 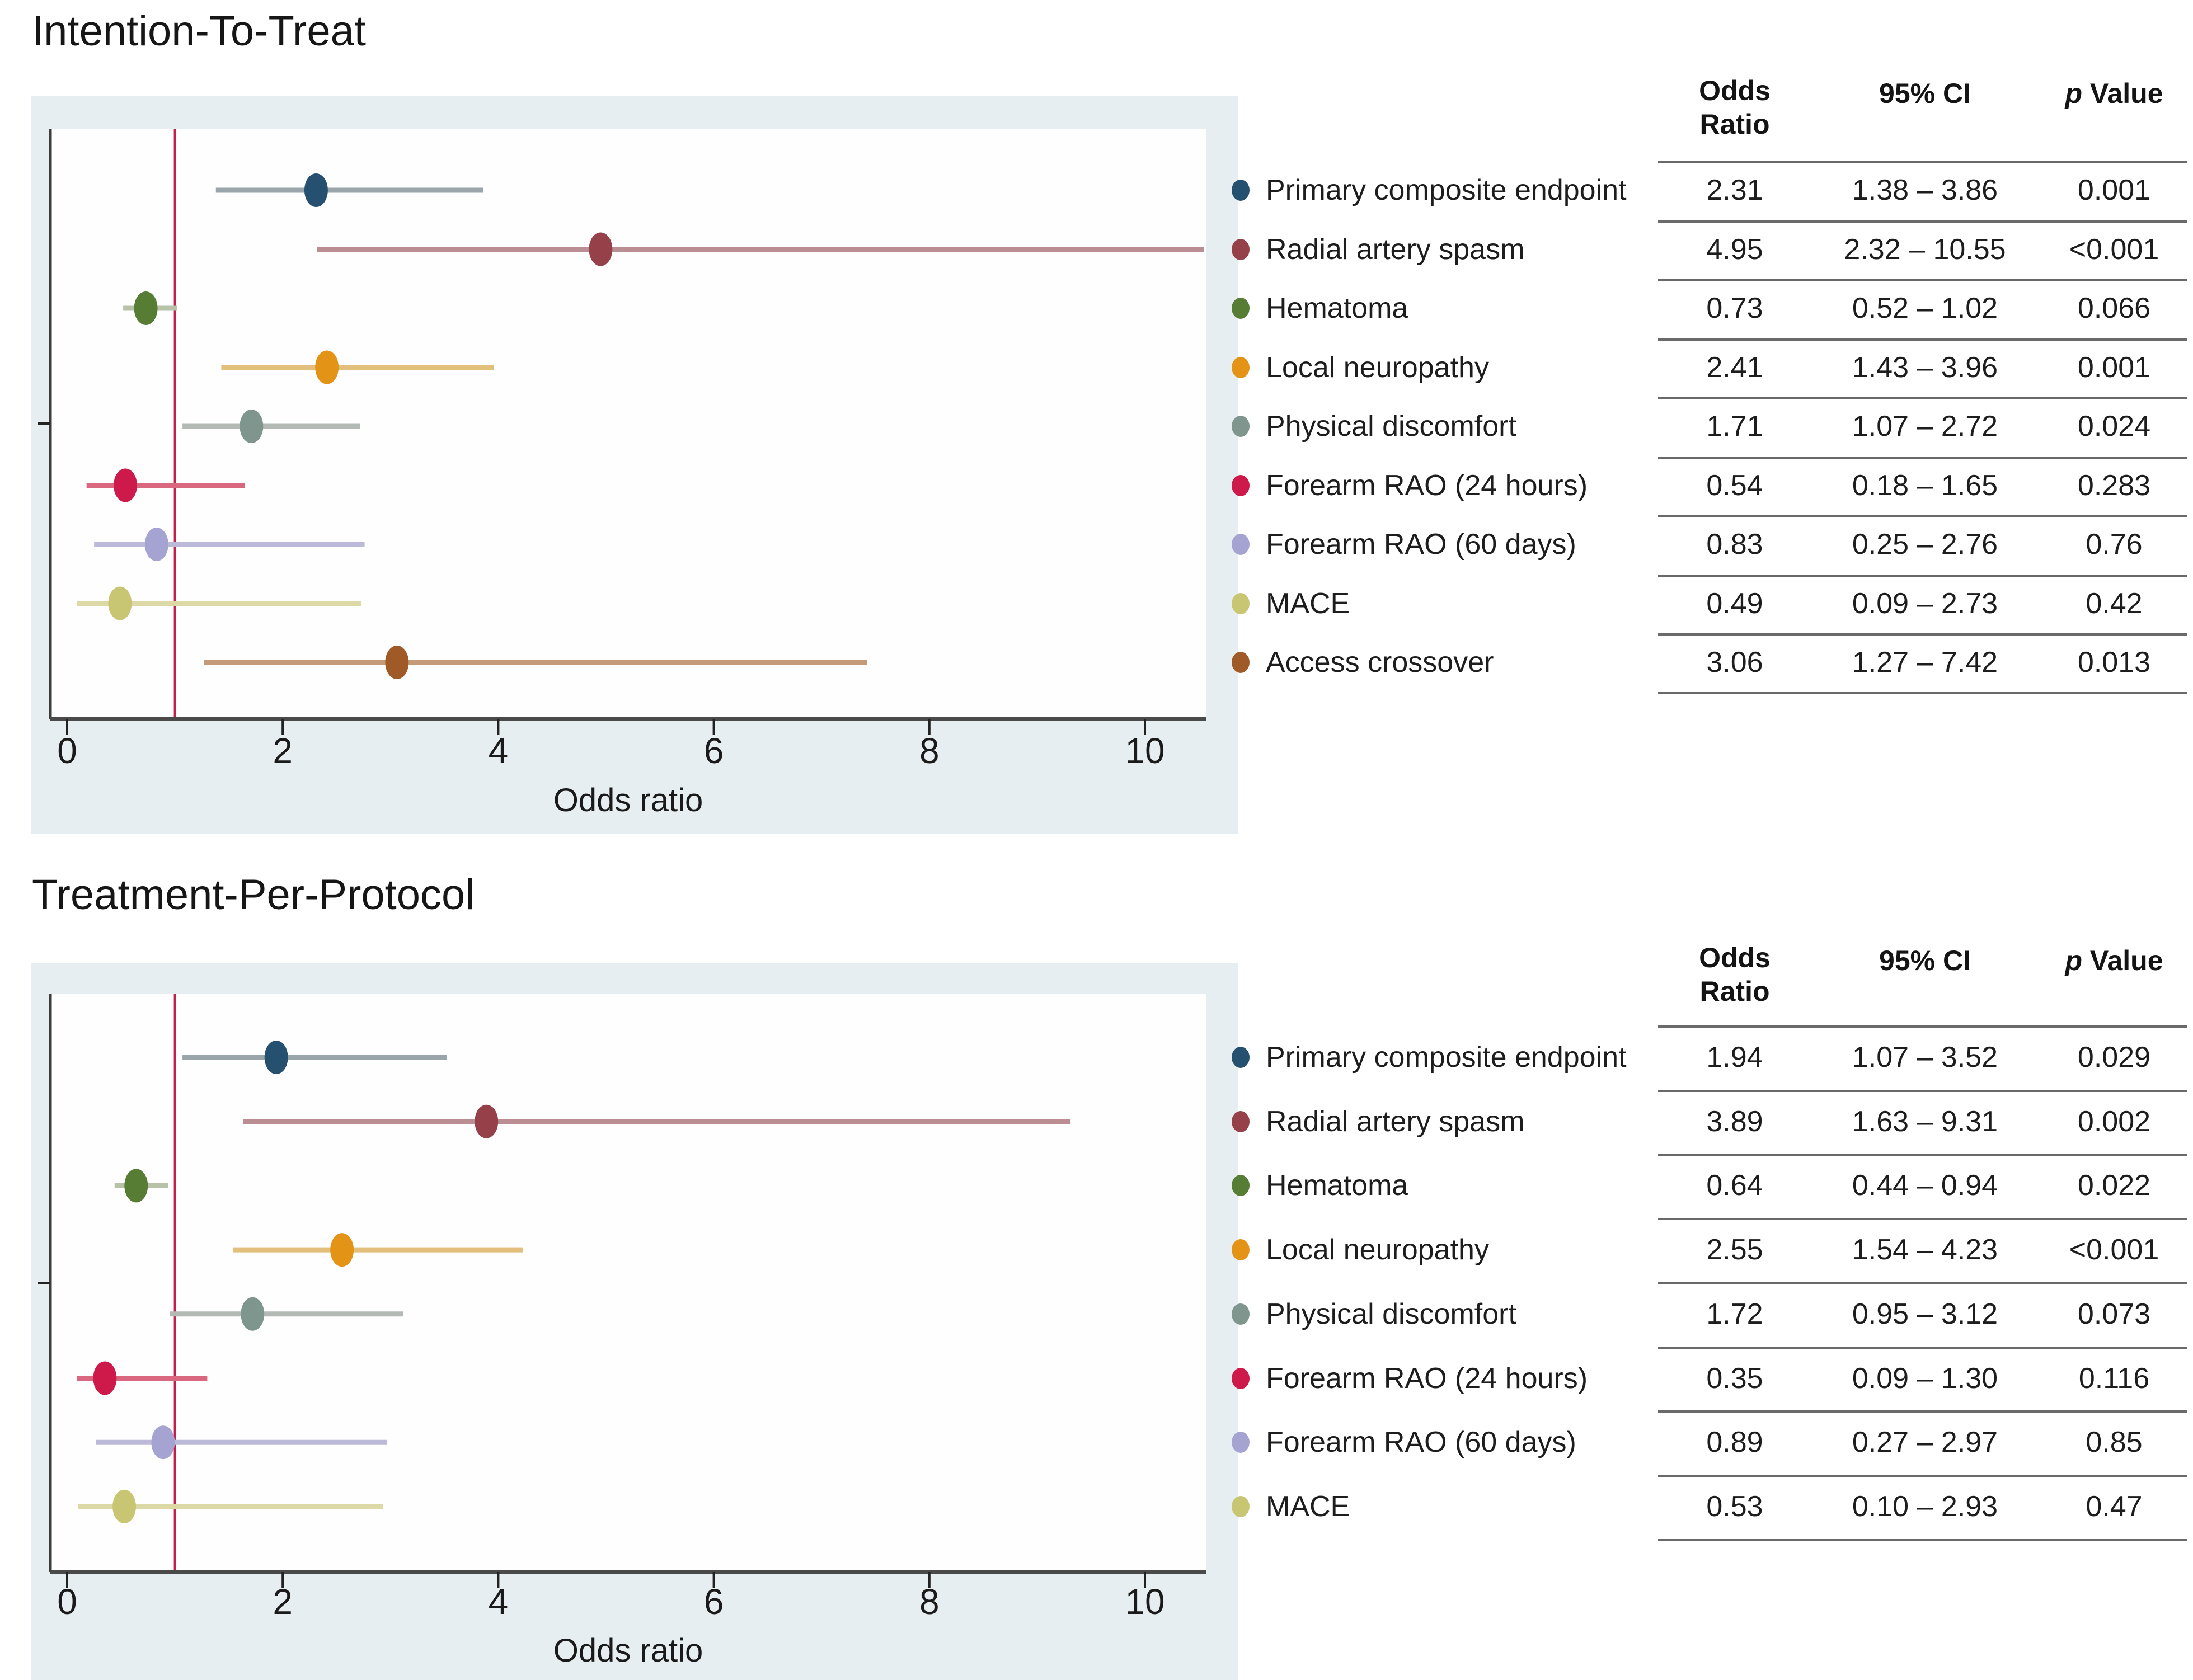 What do you see at coordinates (2122, 961) in the screenshot?
I see `p-rest: Value` at bounding box center [2122, 961].